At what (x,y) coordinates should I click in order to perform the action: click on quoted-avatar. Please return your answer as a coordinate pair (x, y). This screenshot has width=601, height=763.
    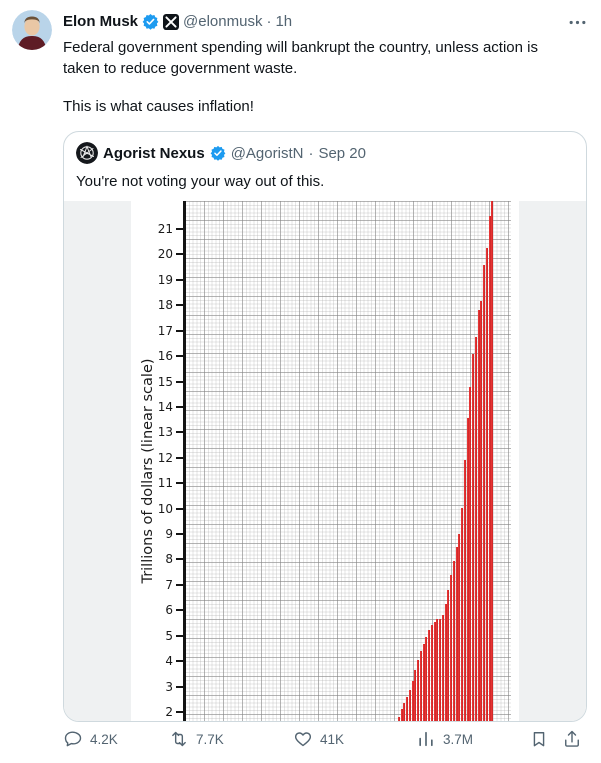
    Looking at the image, I should click on (87, 153).